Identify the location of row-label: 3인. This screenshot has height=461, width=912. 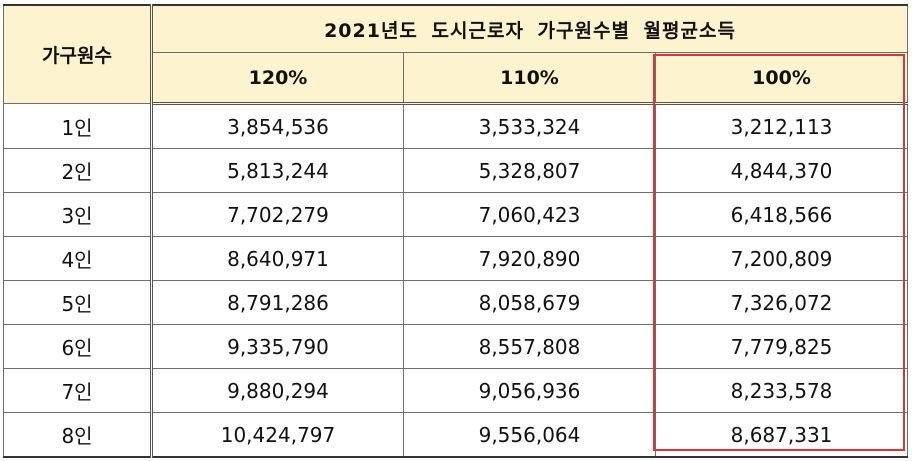
(78, 214).